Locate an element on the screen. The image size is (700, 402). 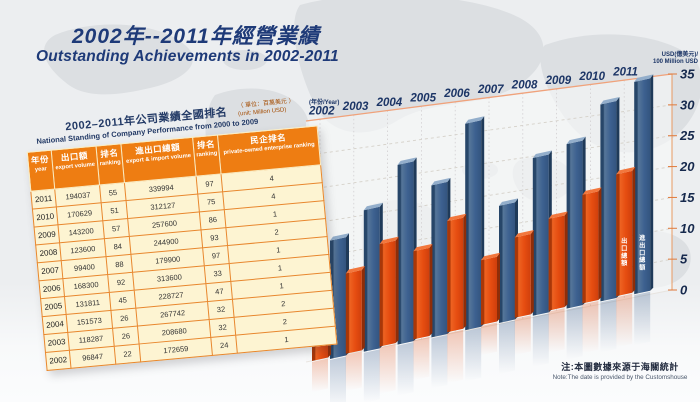
year-label: 2009 is located at coordinates (558, 81).